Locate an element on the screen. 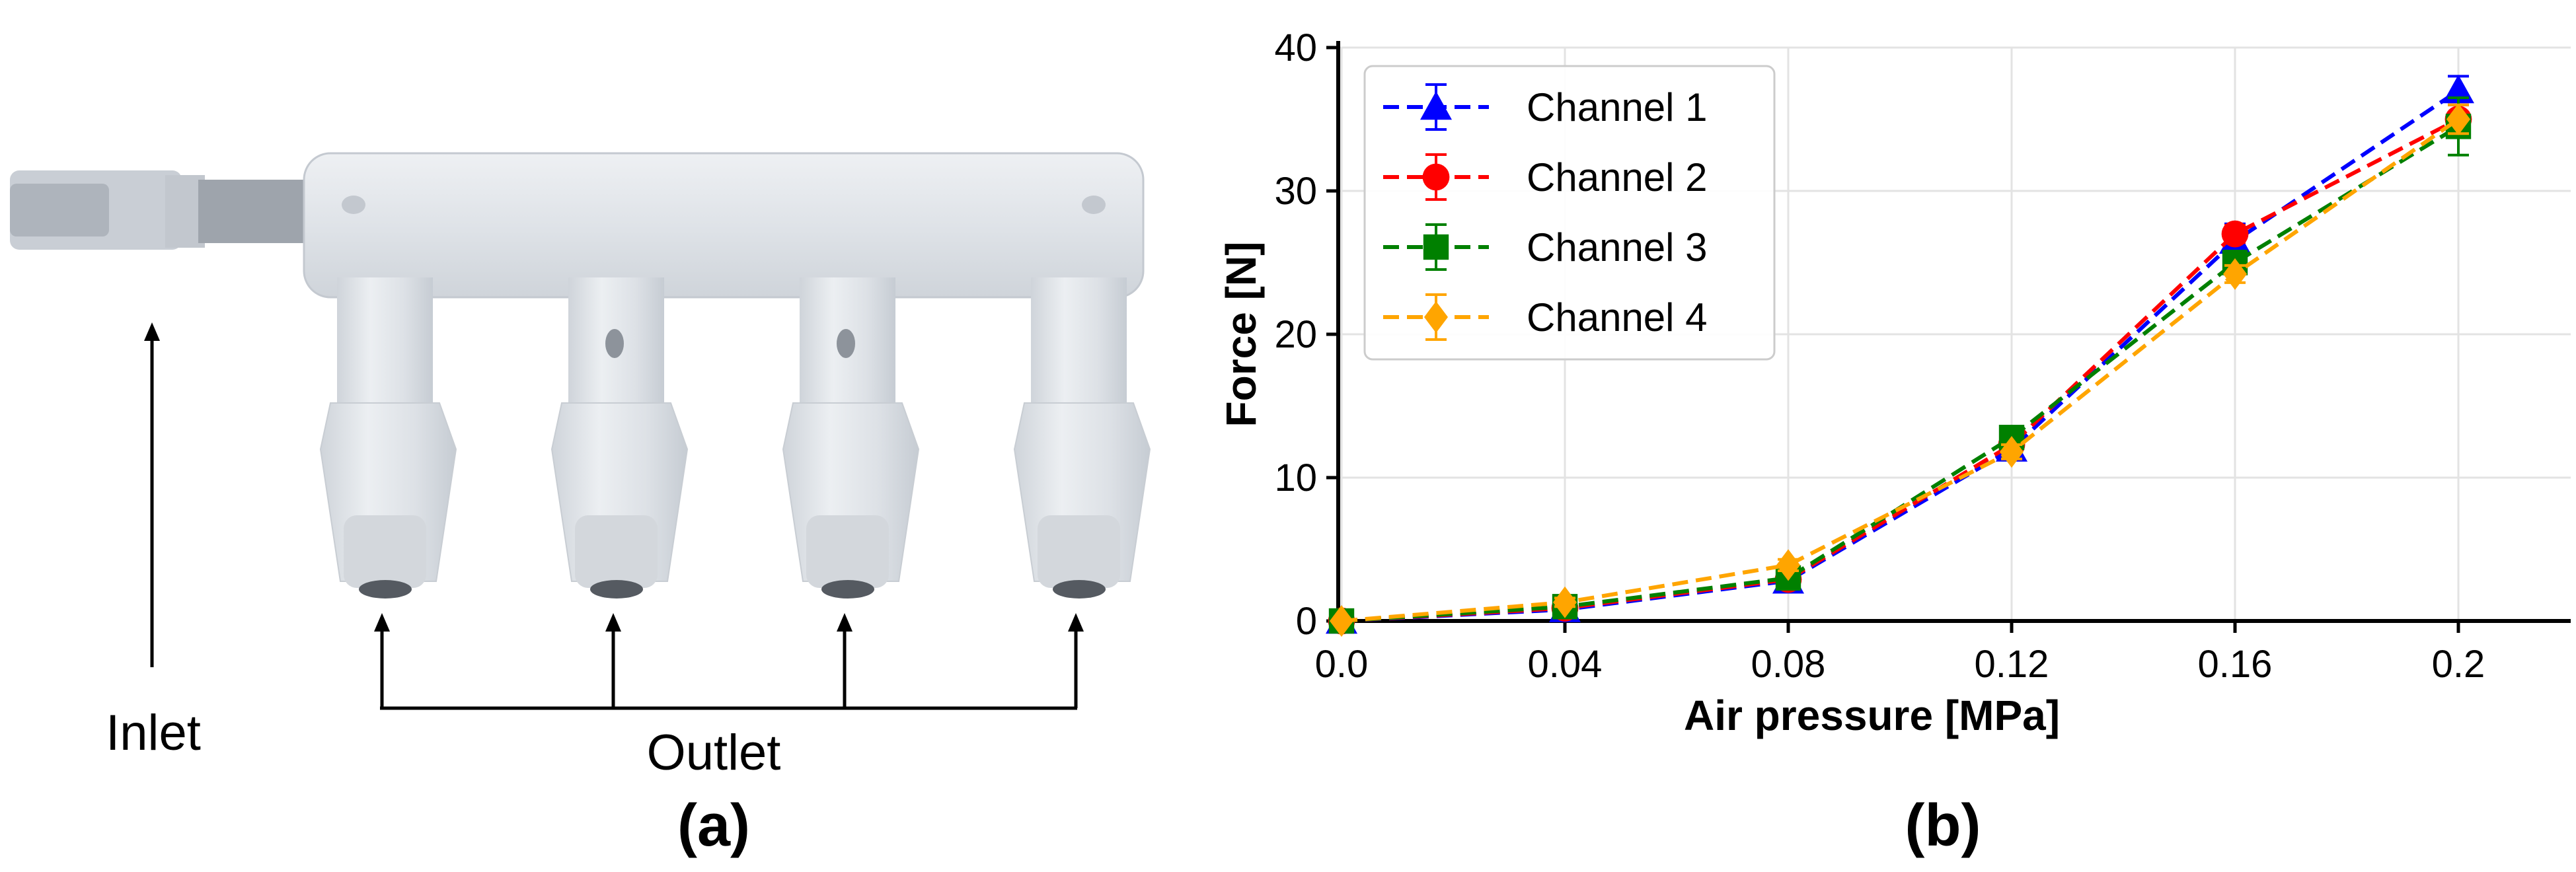 This screenshot has height=872, width=2576. outlet-label: Outlet is located at coordinates (714, 753).